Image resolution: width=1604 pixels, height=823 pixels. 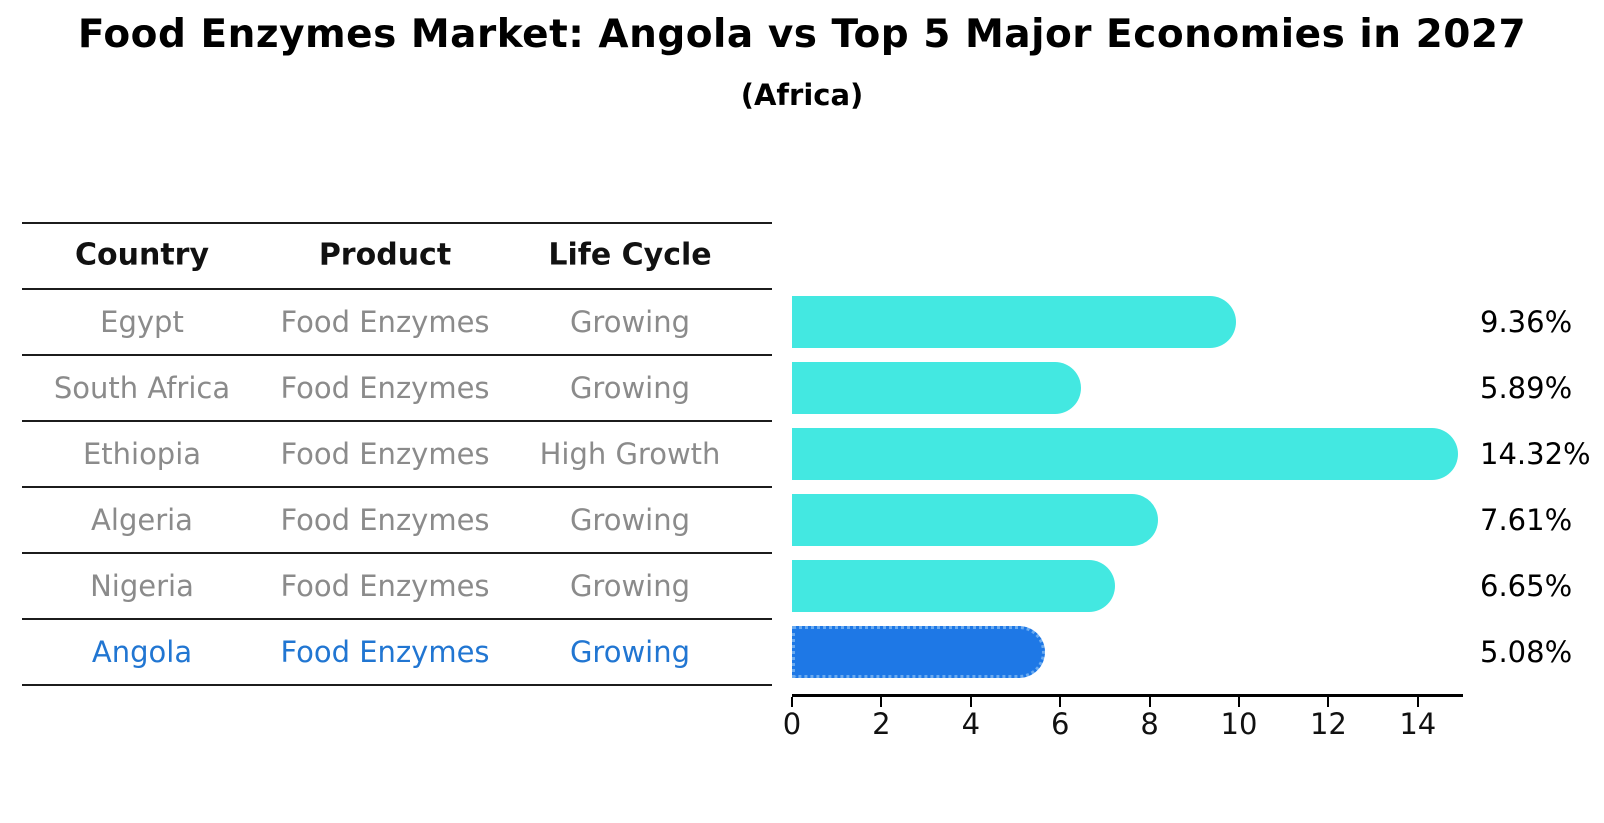 What do you see at coordinates (142, 520) in the screenshot?
I see `table-cell-country: Algeria` at bounding box center [142, 520].